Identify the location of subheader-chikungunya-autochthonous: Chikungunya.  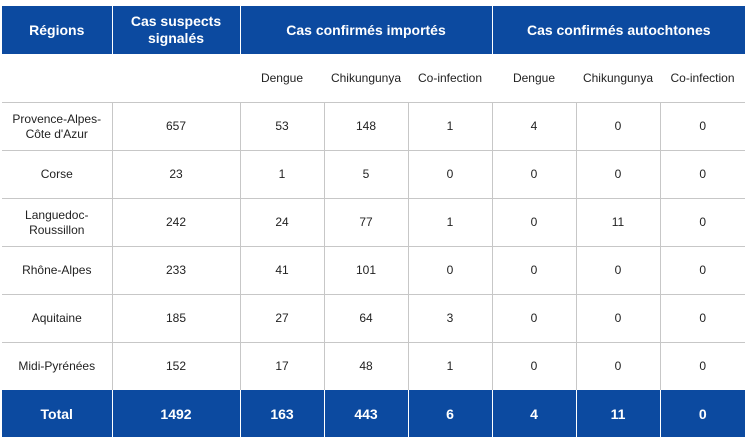
(618, 78).